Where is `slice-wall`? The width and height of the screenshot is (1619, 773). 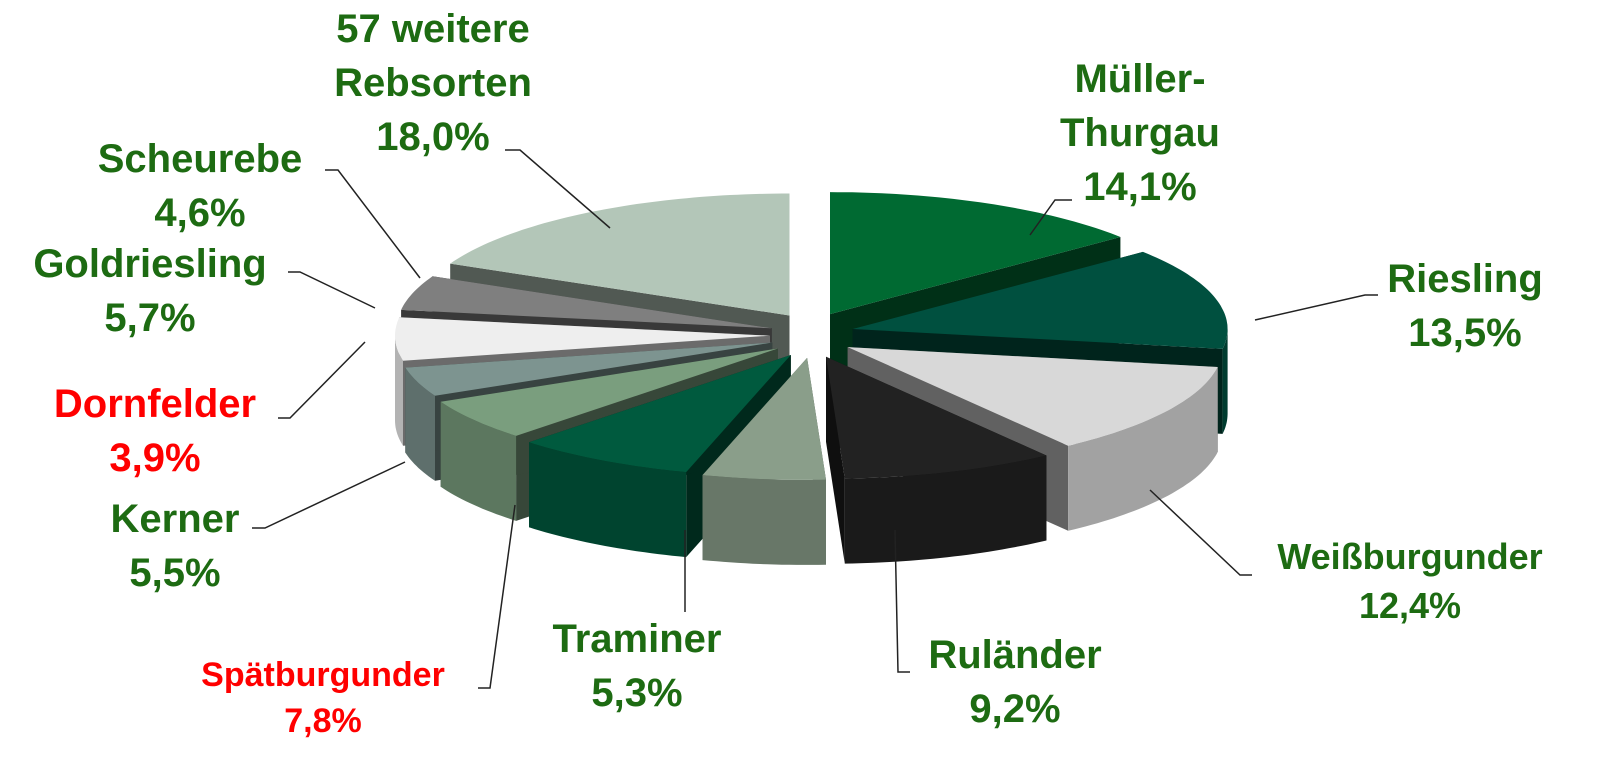
slice-wall is located at coordinates (835, 460).